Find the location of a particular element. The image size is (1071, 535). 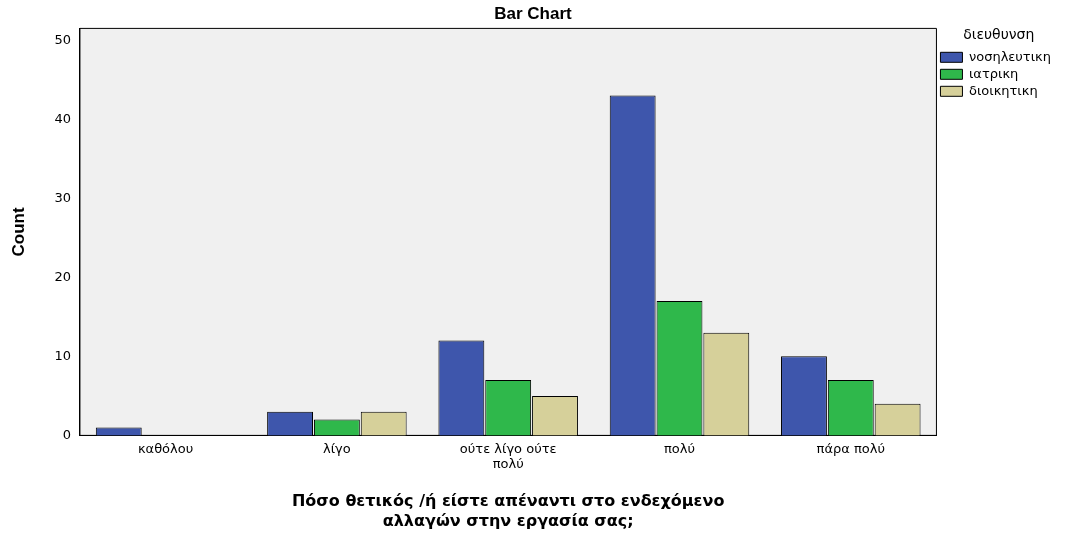

y-tick-label: 50 is located at coordinates (62, 39).